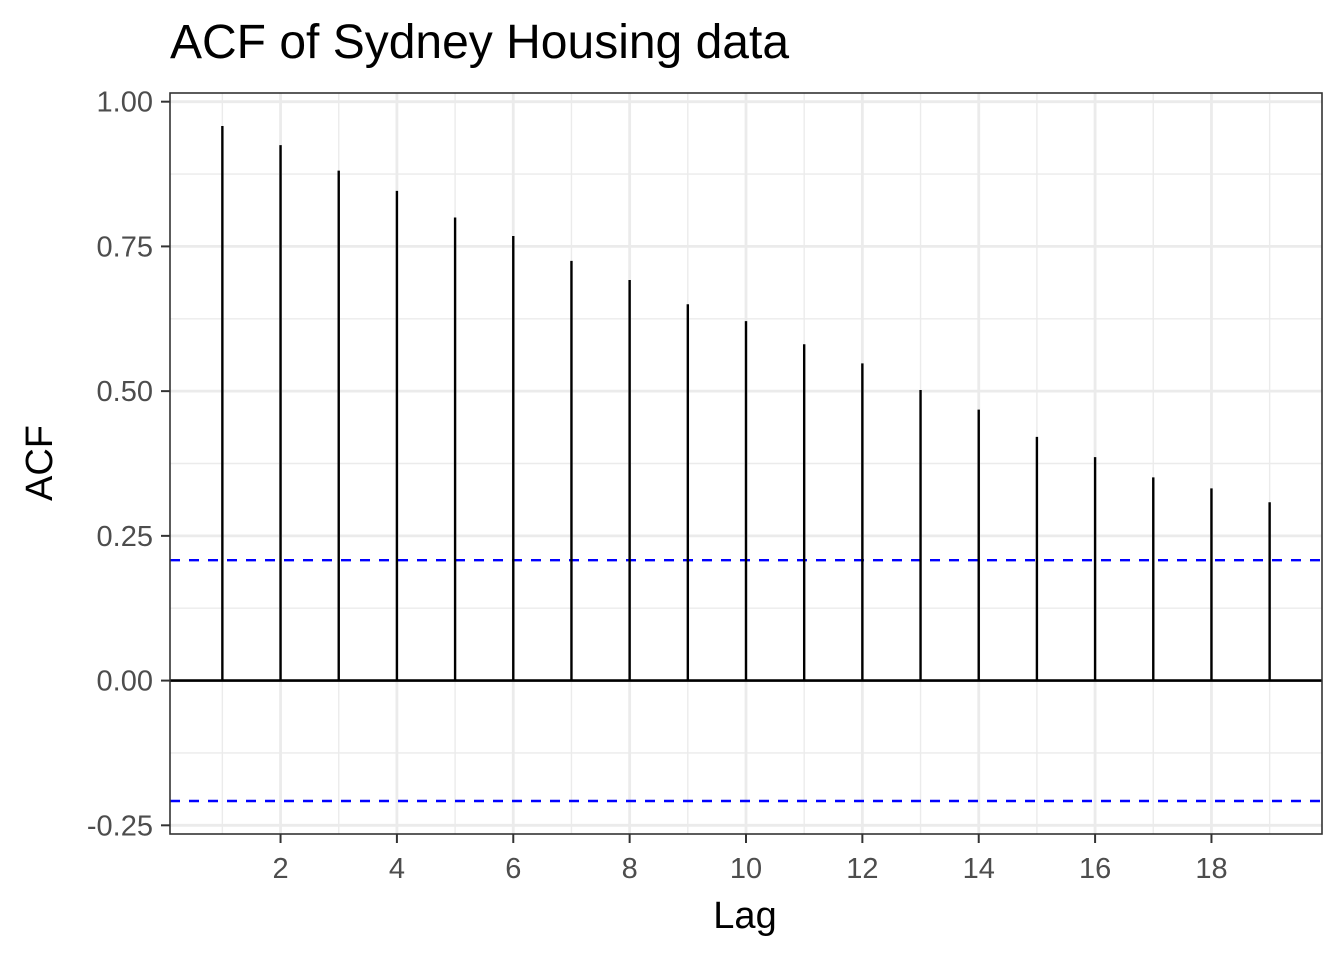  I want to click on x-tick-label: 18, so click(1211, 869).